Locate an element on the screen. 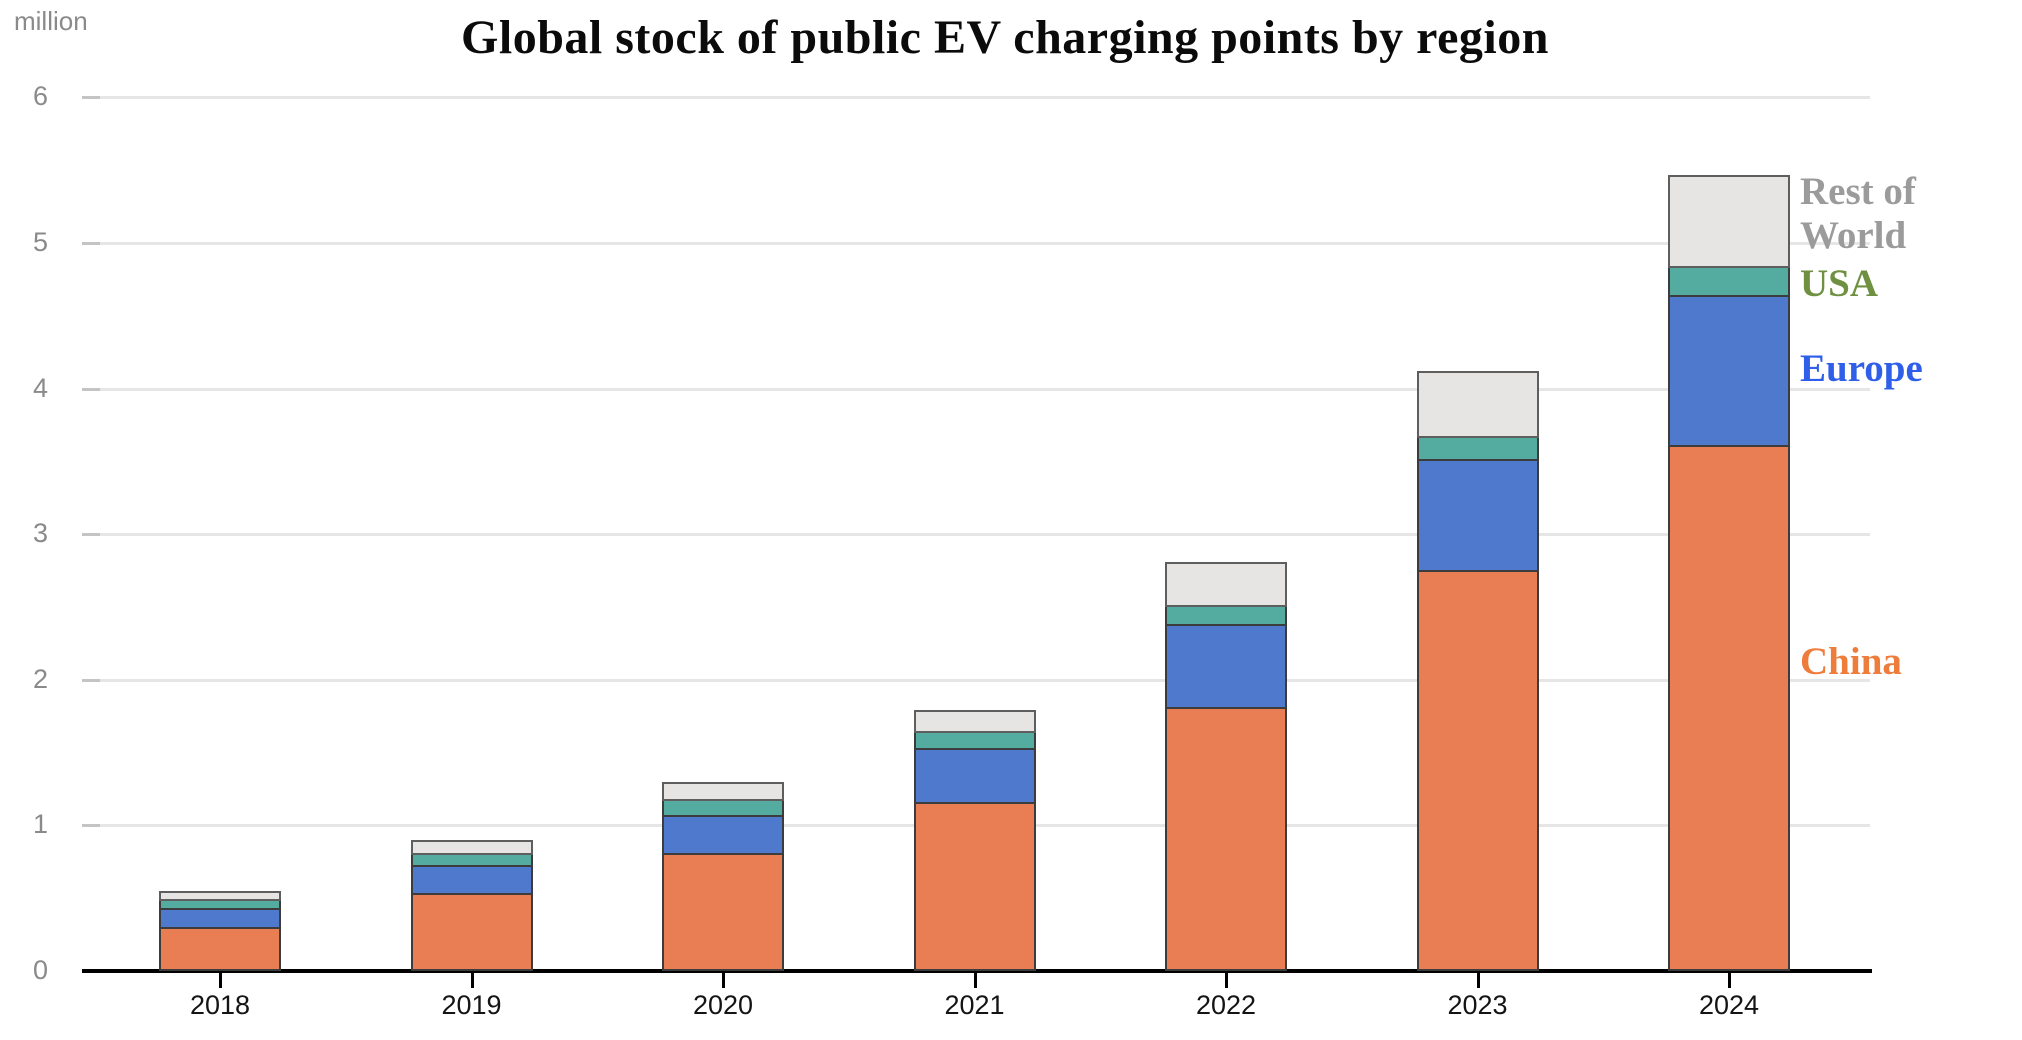 This screenshot has width=2022, height=1040. bar-2023-segment-usa is located at coordinates (1477, 449).